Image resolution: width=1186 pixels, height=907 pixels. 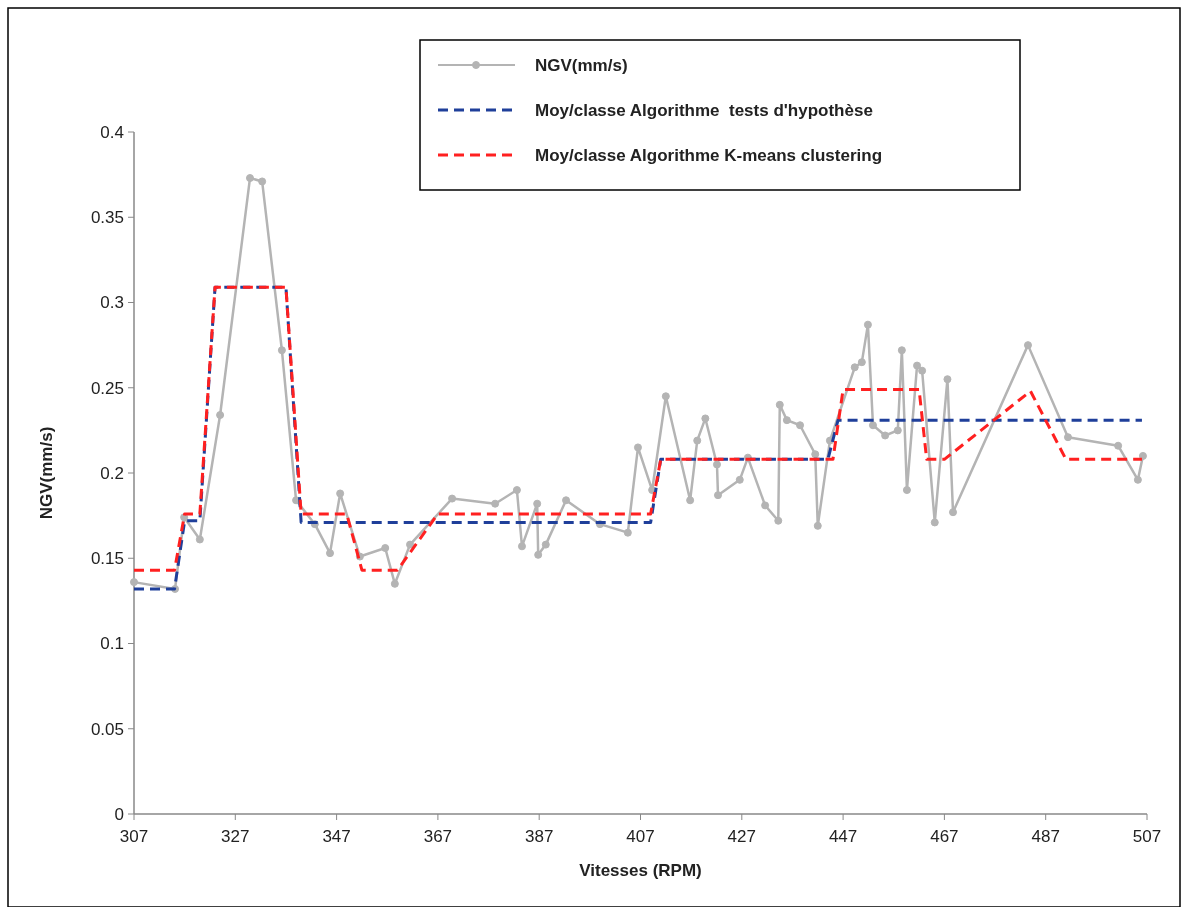 What do you see at coordinates (107, 729) in the screenshot?
I see `y-tick-label: 0.05` at bounding box center [107, 729].